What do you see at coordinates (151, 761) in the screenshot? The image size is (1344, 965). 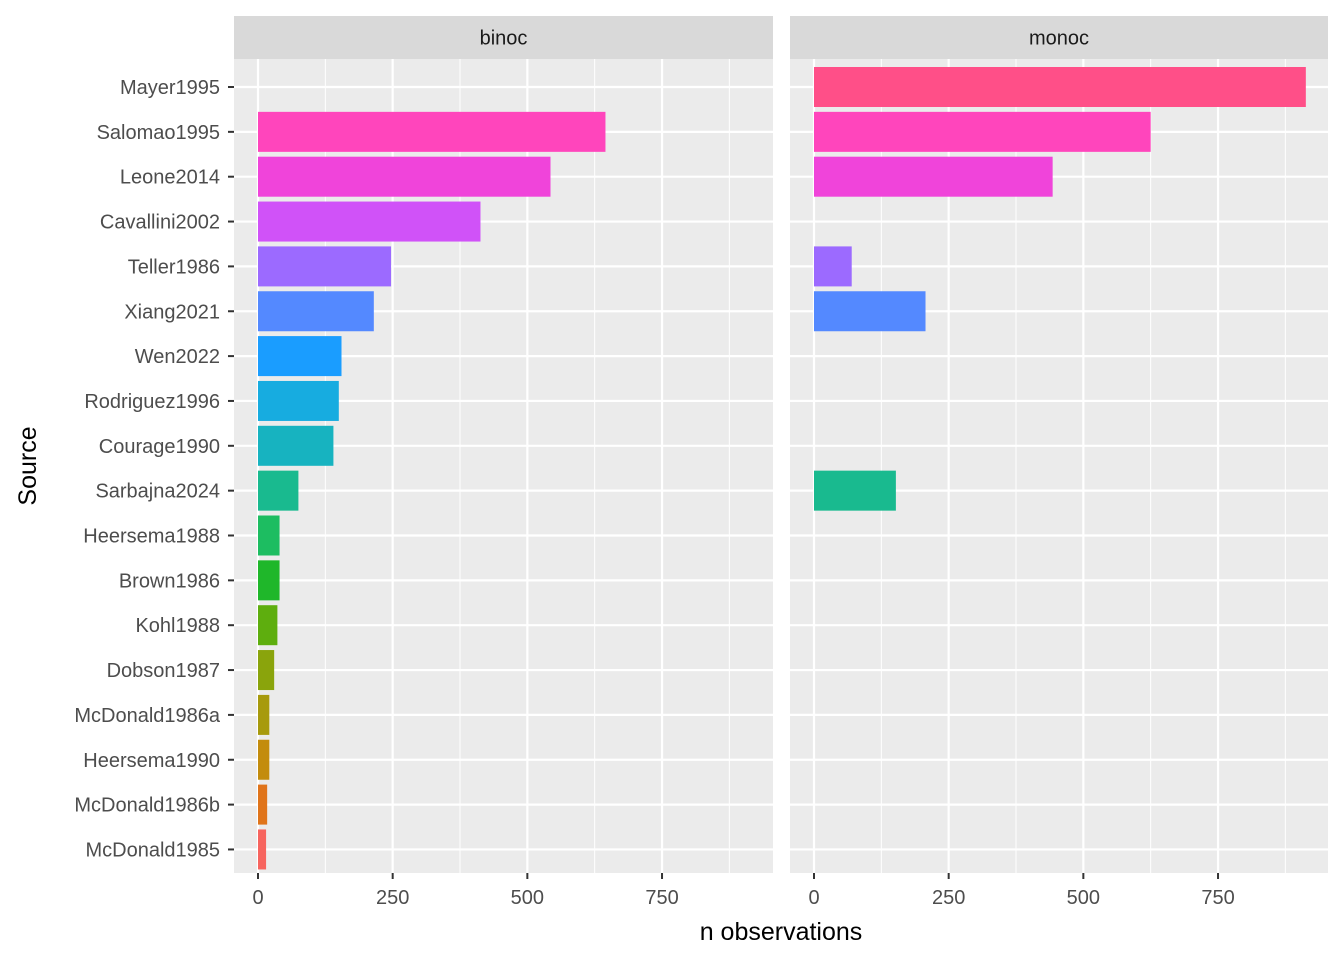 I see `y-tick-label: Heersema1990` at bounding box center [151, 761].